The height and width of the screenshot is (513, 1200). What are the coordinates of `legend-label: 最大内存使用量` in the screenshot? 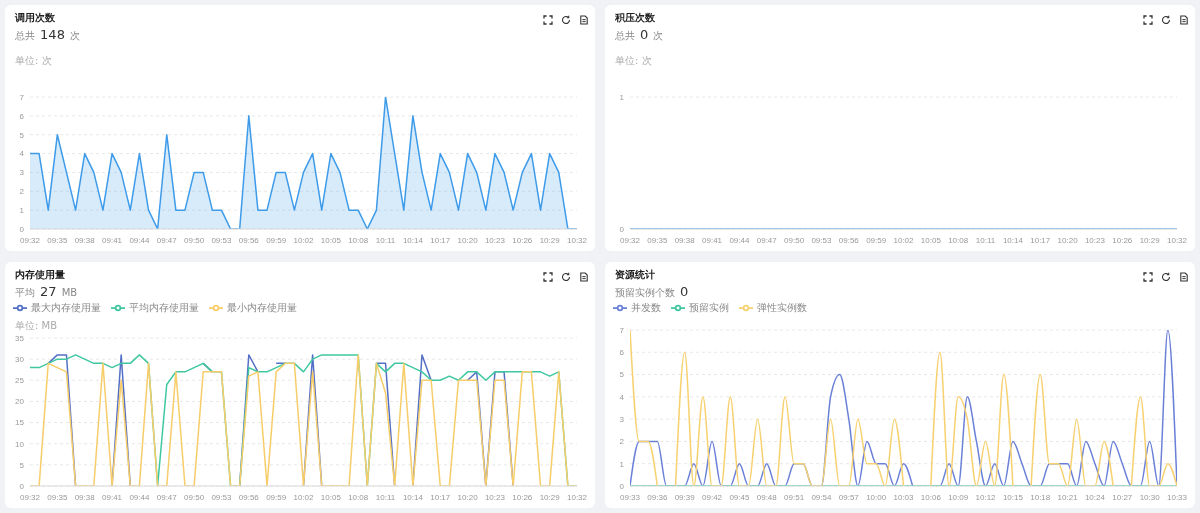 It's located at (66, 307).